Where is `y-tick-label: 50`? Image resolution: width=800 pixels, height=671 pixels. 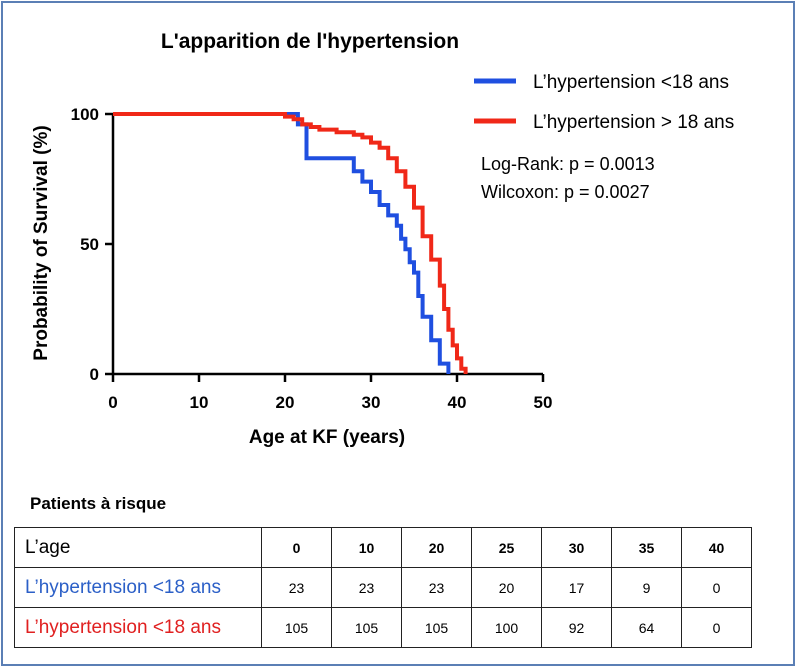
y-tick-label: 50 is located at coordinates (89, 244).